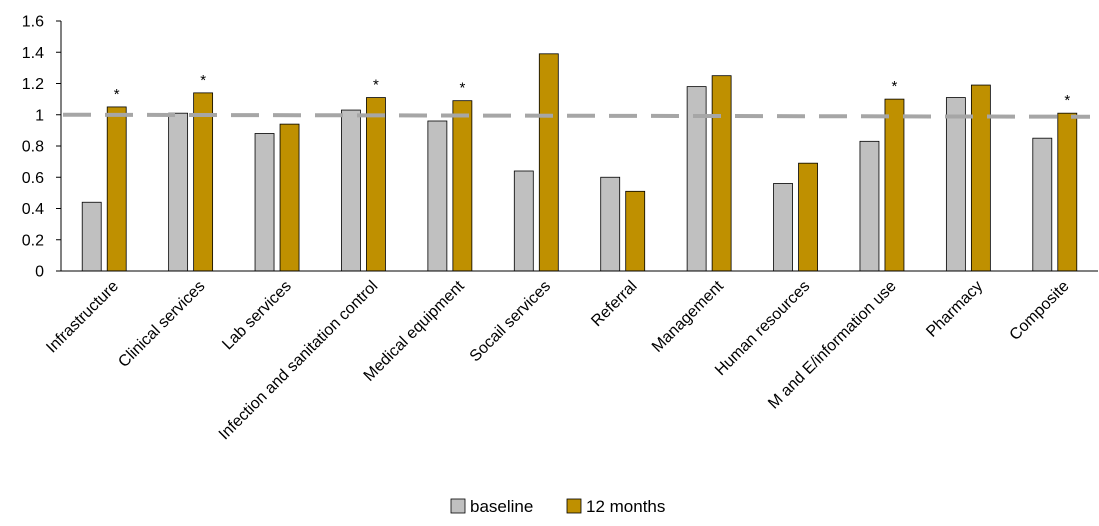  I want to click on legend-swatch-baseline, so click(458, 506).